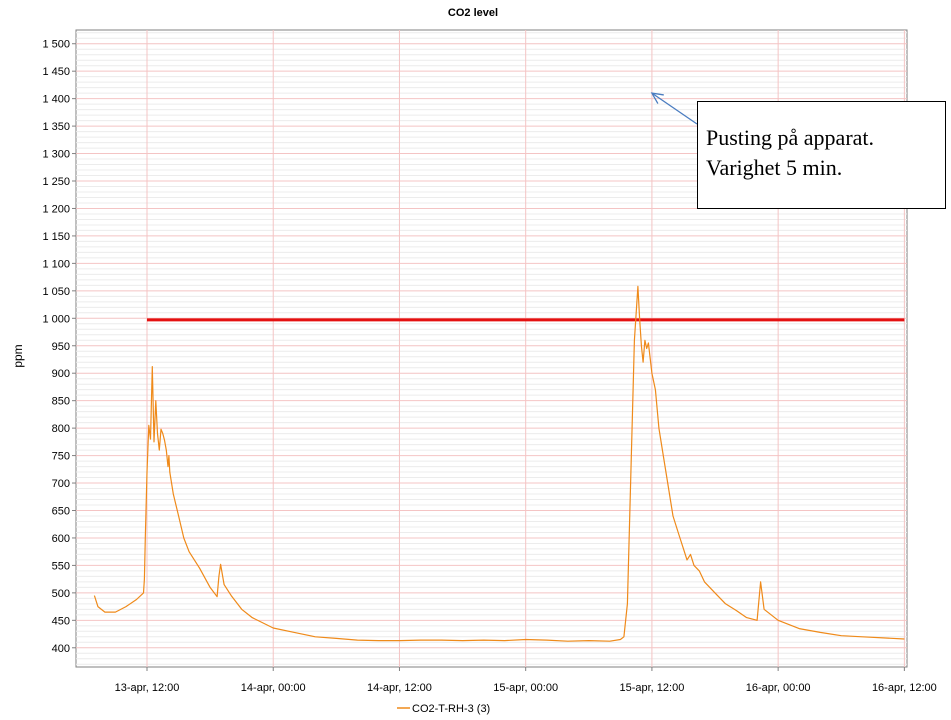  I want to click on y-tick-label: 800, so click(61, 429).